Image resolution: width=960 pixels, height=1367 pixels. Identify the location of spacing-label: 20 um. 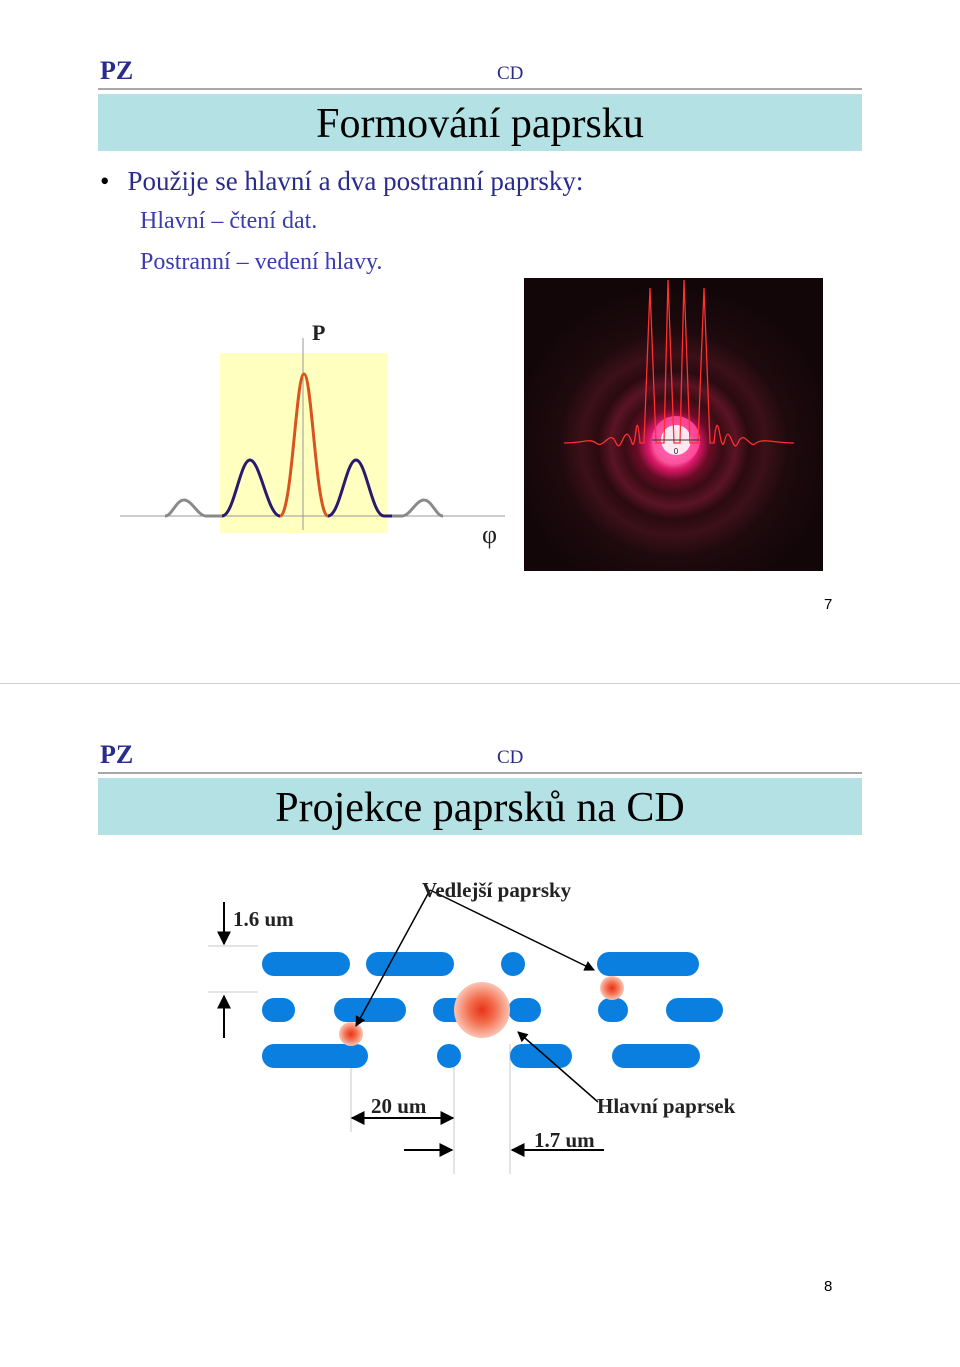
(399, 1106).